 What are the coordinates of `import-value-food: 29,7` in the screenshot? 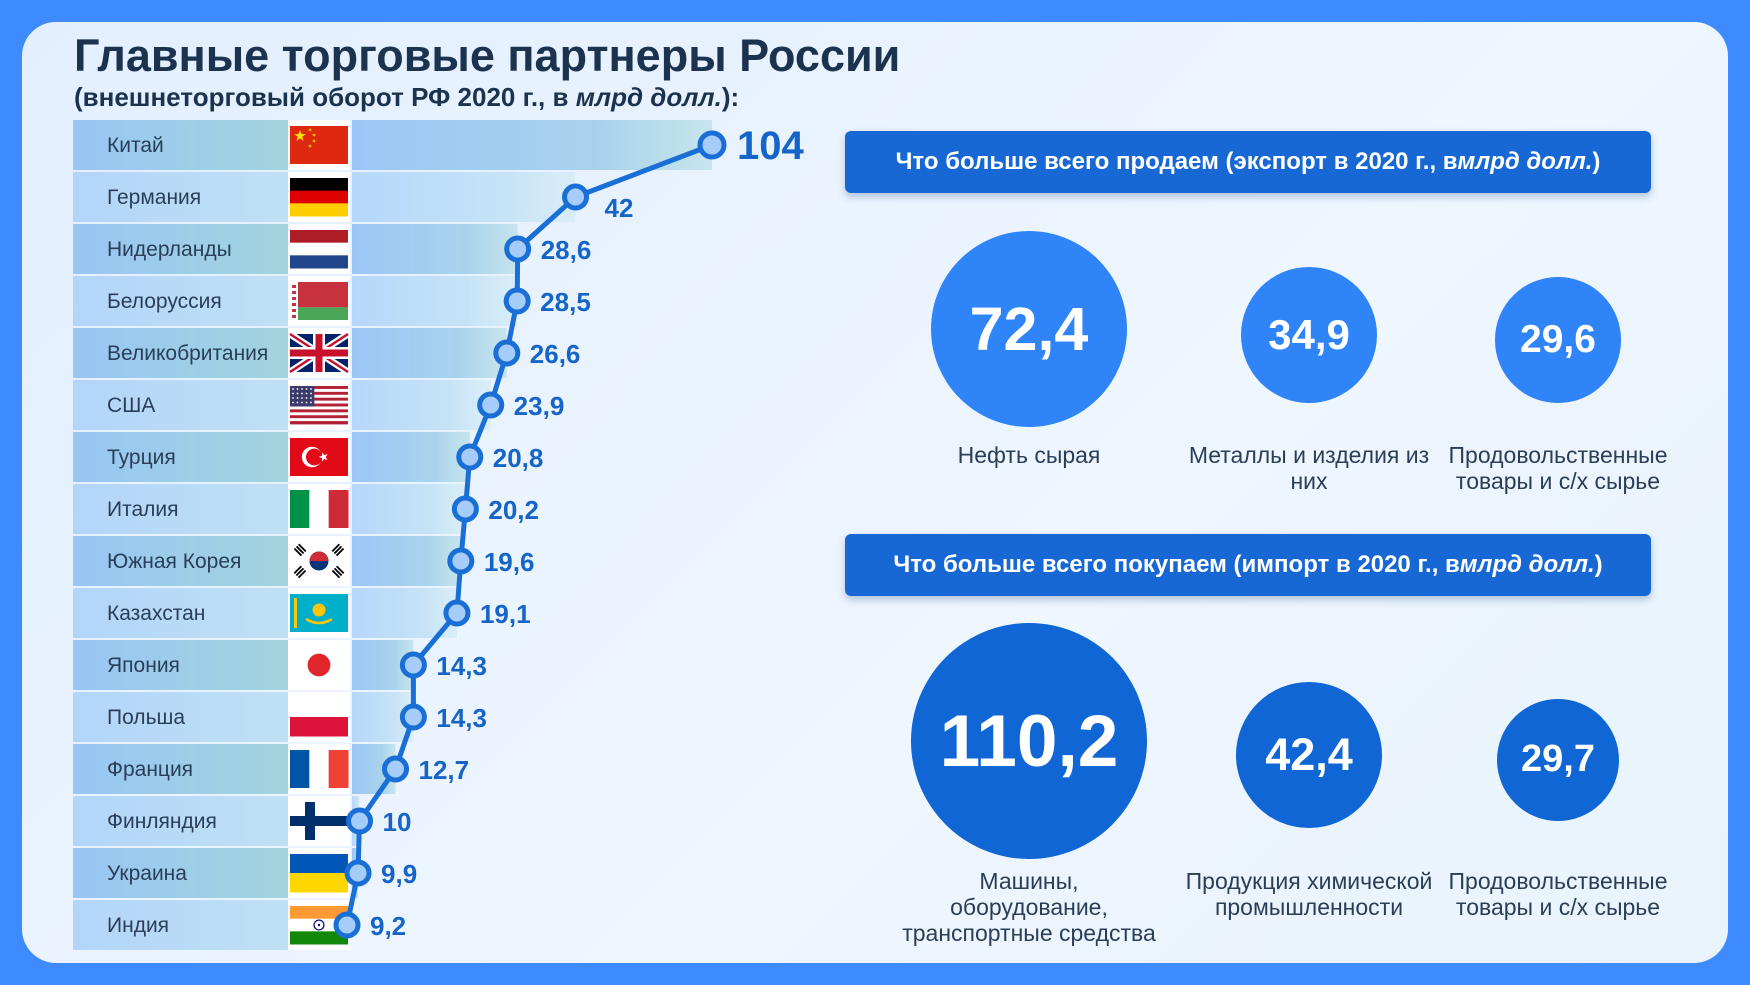 It's located at (1558, 759).